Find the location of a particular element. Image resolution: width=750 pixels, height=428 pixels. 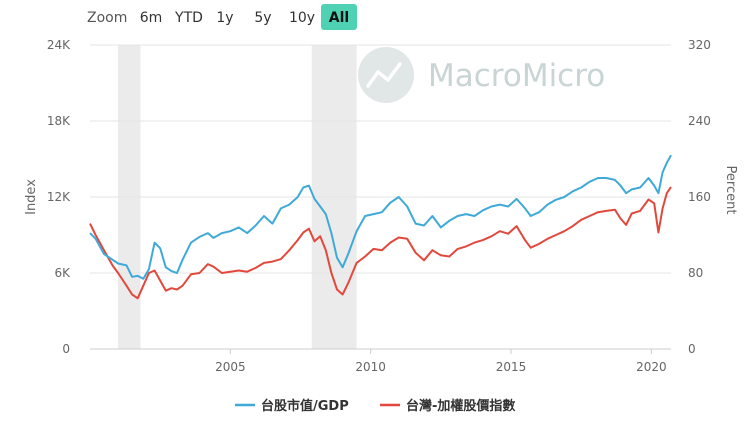

zoom-label: Zoom is located at coordinates (107, 18).